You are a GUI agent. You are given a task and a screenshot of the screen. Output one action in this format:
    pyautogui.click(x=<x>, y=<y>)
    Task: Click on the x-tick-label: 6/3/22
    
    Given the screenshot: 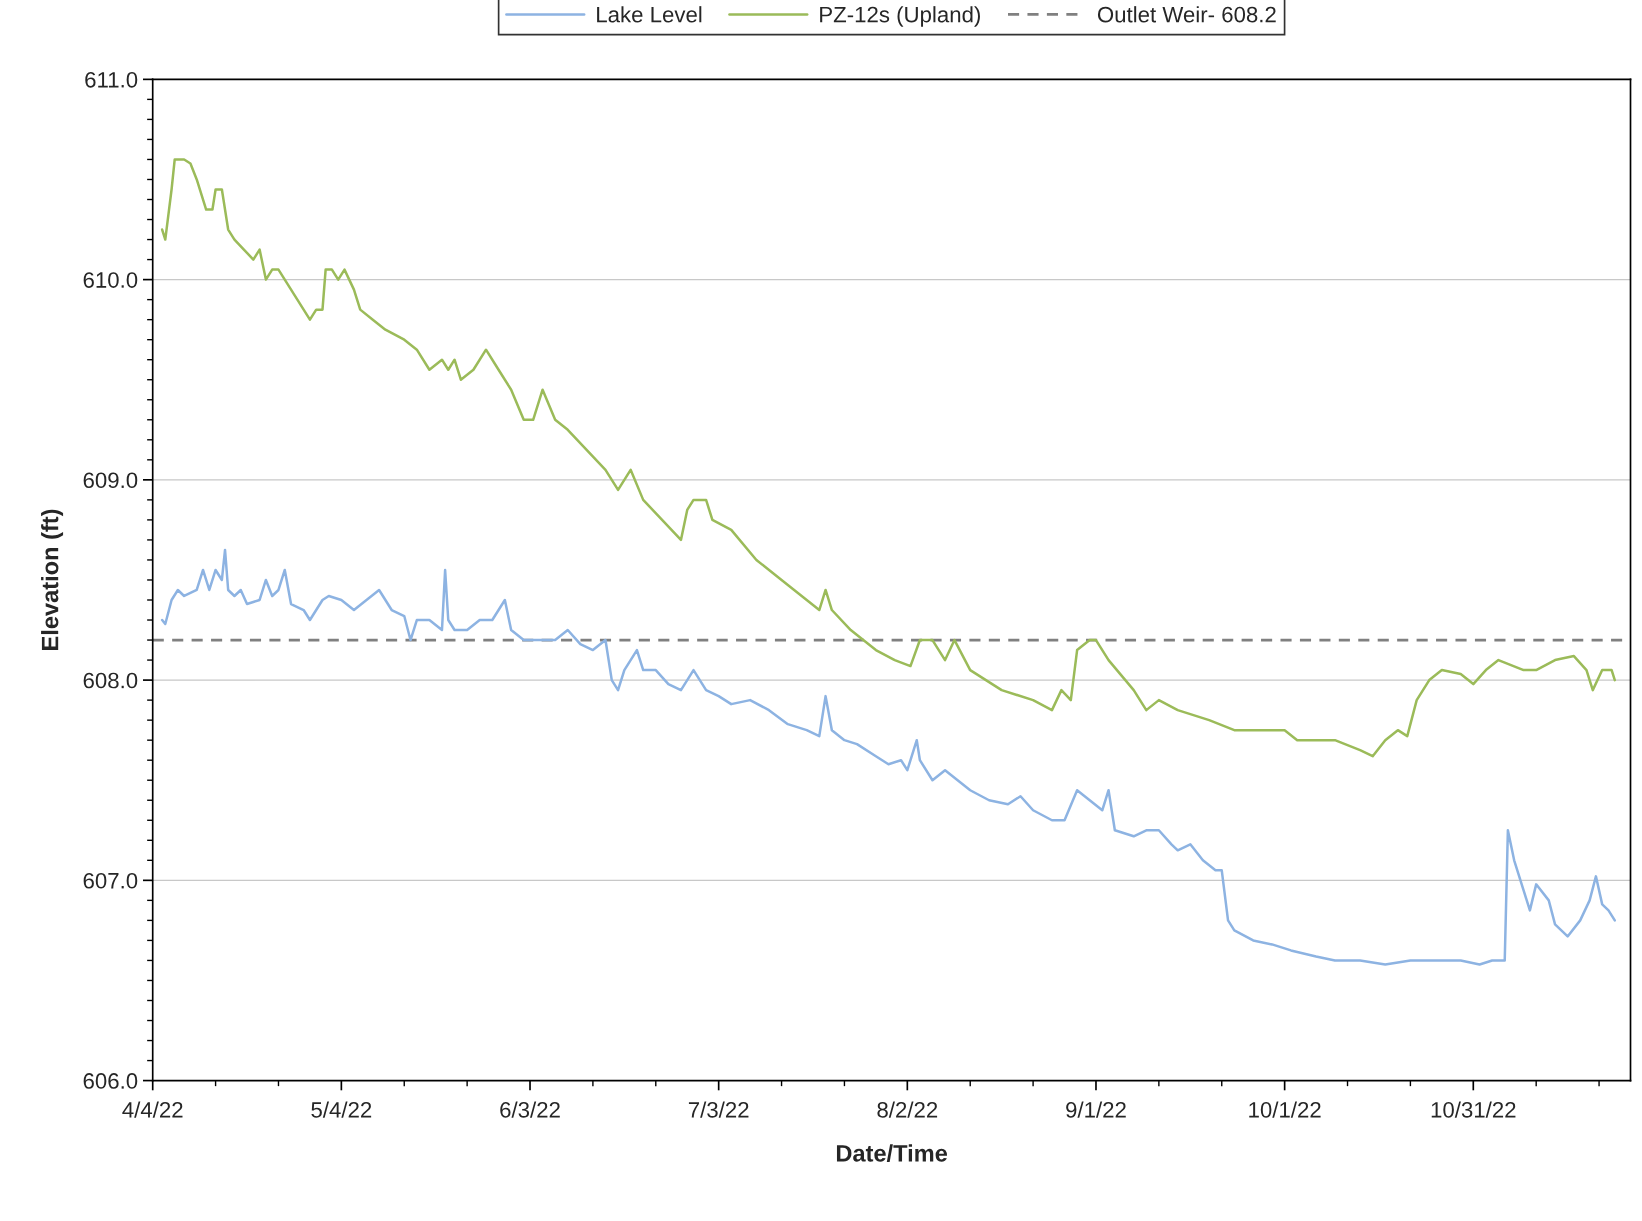 What is the action you would take?
    pyautogui.click(x=530, y=1109)
    